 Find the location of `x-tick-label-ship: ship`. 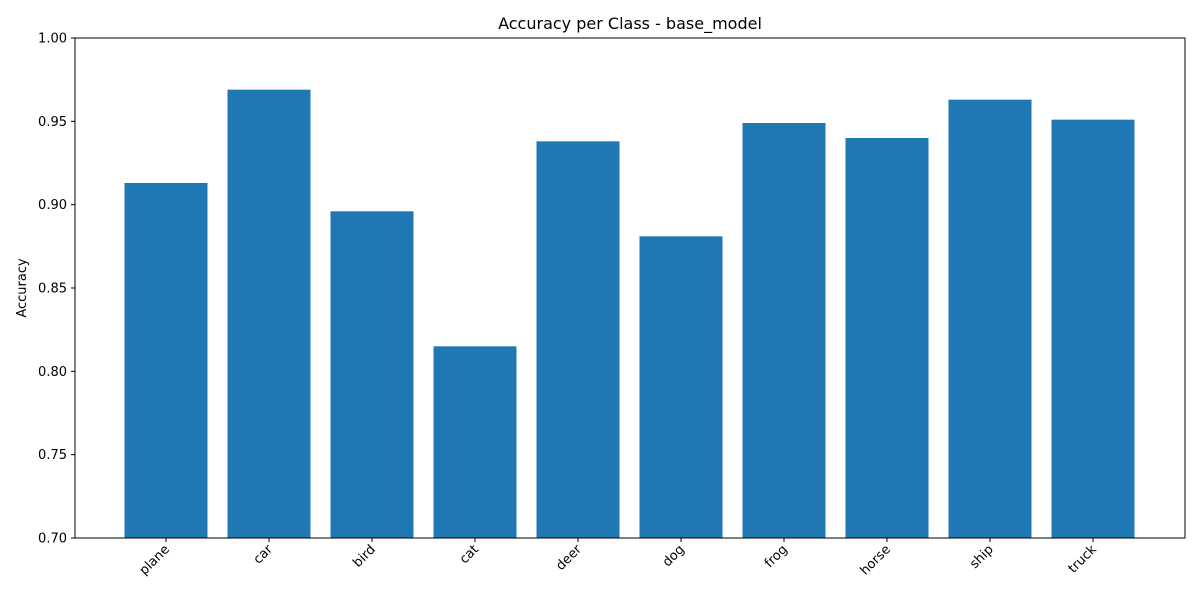

x-tick-label-ship: ship is located at coordinates (982, 557).